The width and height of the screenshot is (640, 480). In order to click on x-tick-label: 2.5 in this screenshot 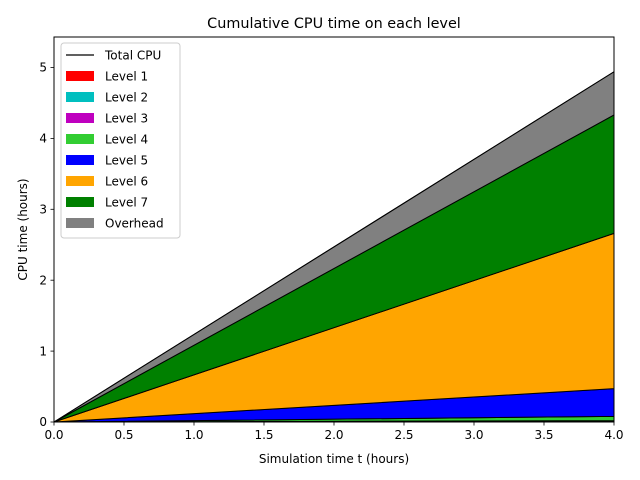, I will do `click(403, 435)`.